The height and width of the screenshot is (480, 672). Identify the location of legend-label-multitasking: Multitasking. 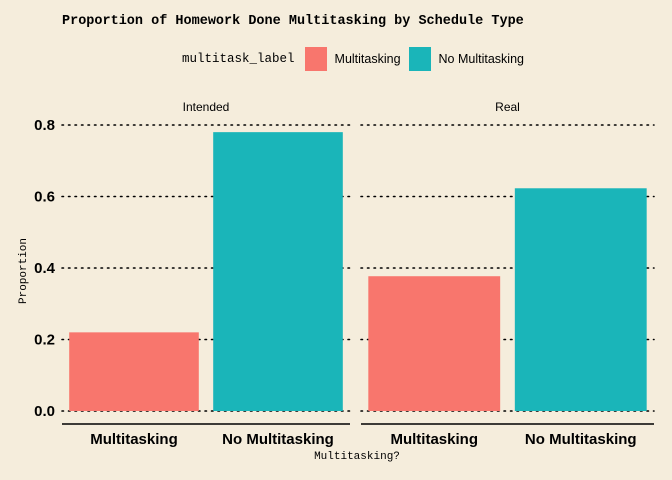
(367, 59).